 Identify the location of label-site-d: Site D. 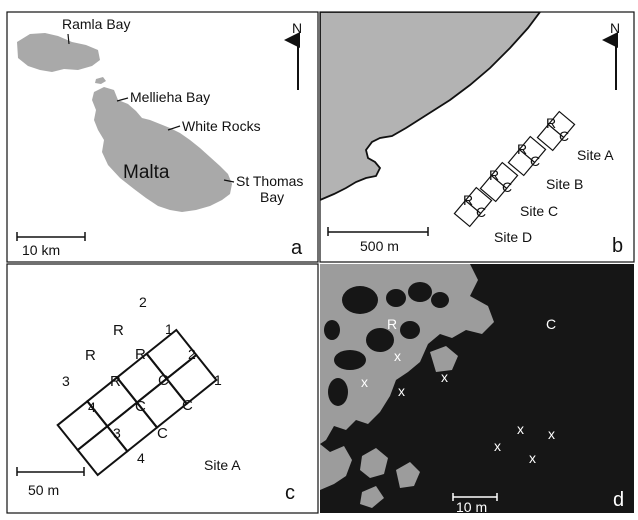
(513, 237).